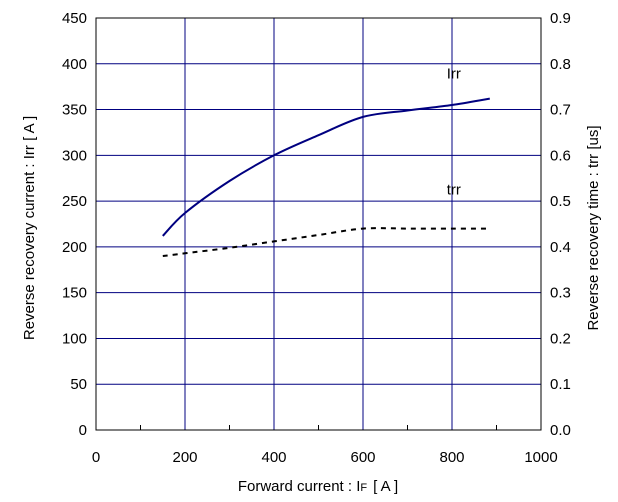  I want to click on y-left-tick-label: 300, so click(74, 155).